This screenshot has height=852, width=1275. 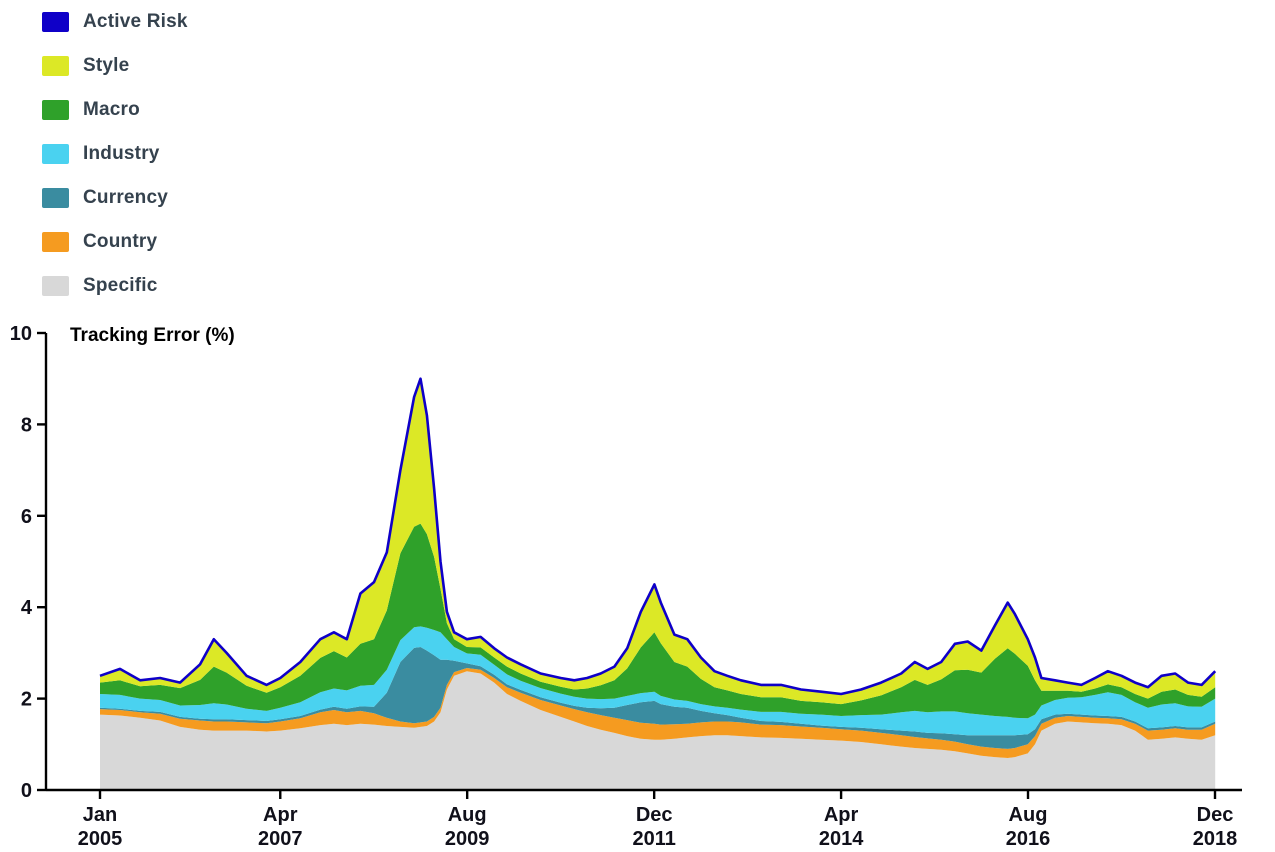 What do you see at coordinates (55, 65) in the screenshot?
I see `style-swatch` at bounding box center [55, 65].